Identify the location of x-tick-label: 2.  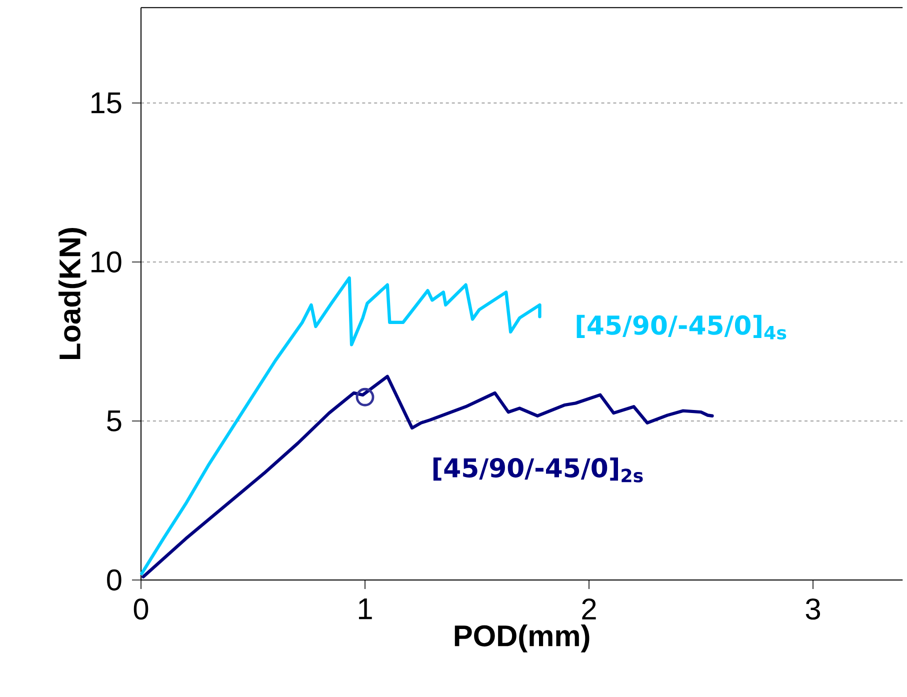
(589, 609).